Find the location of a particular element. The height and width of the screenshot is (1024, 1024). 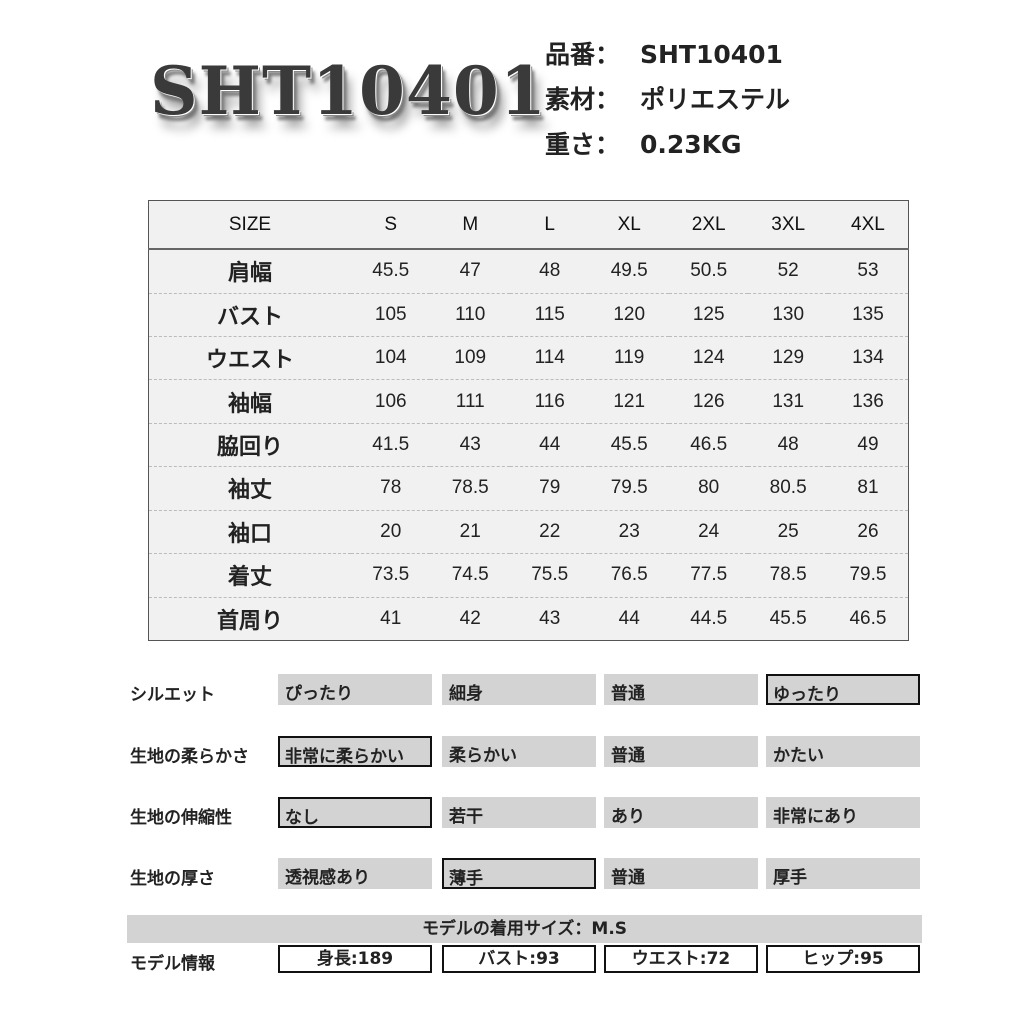

table-cell: 111 is located at coordinates (470, 401).